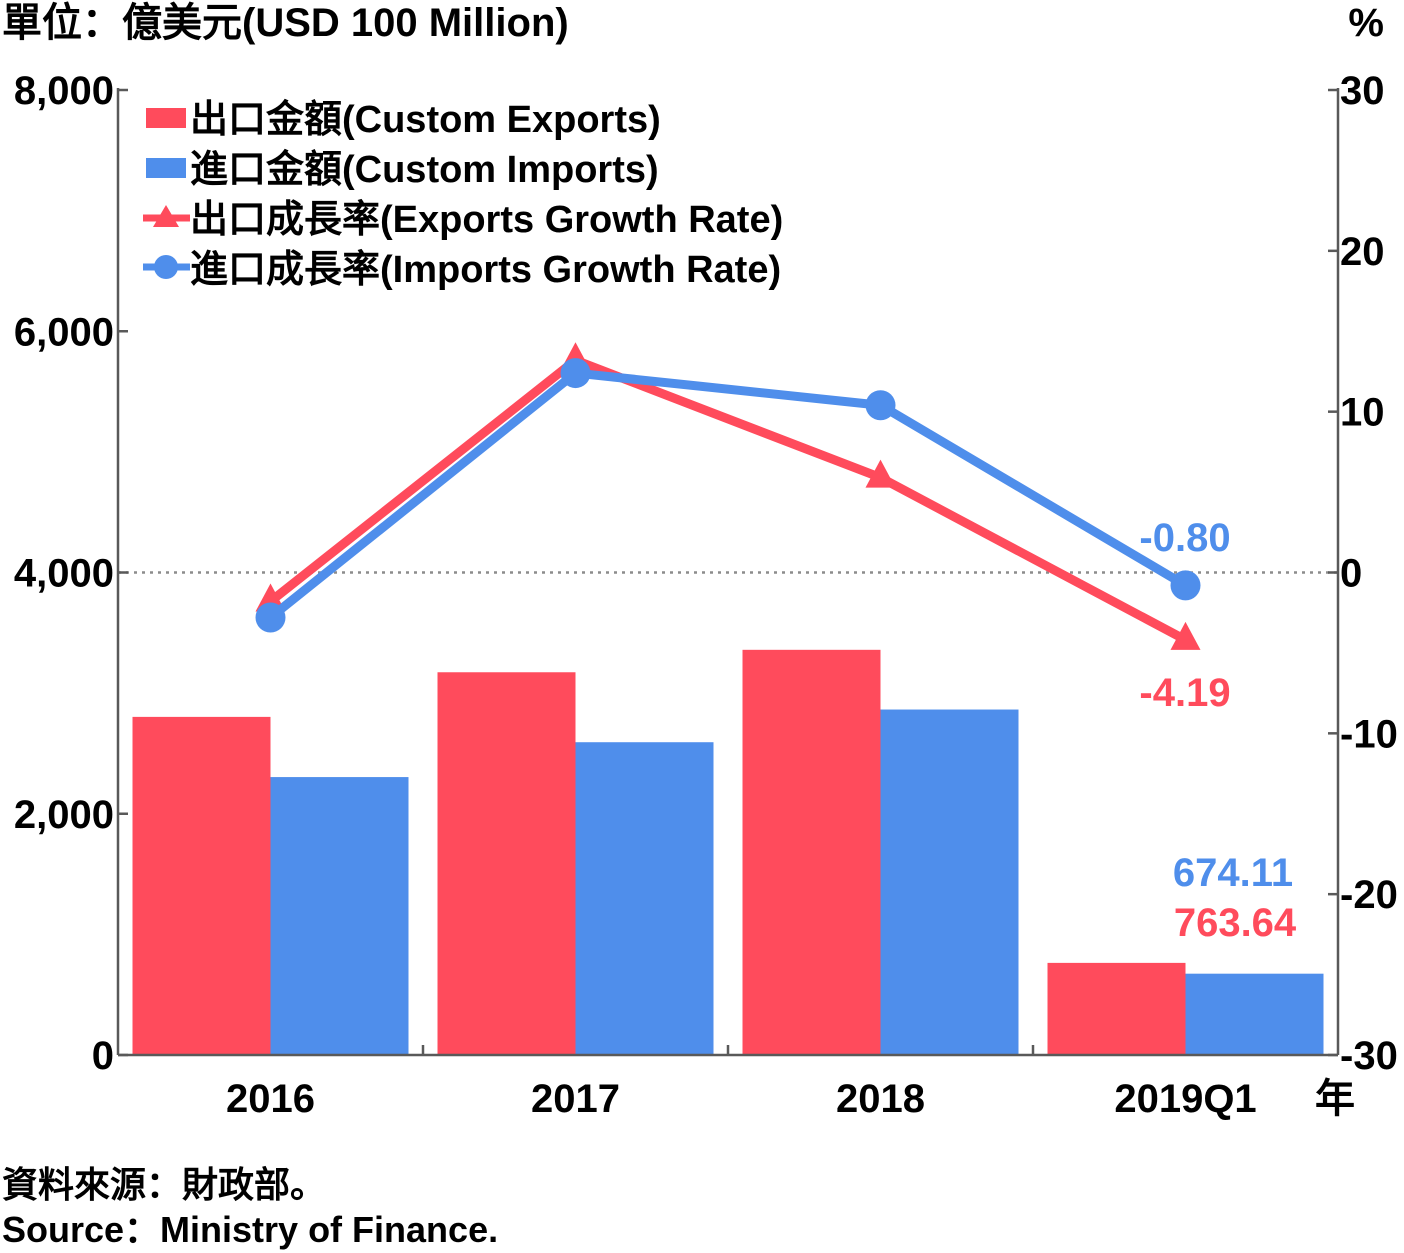 This screenshot has height=1253, width=1404. I want to click on bar-imports-2017, so click(644, 898).